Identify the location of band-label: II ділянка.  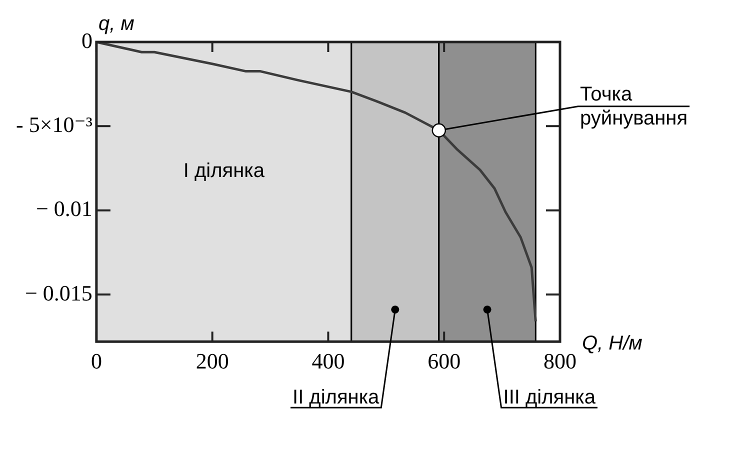
(336, 397).